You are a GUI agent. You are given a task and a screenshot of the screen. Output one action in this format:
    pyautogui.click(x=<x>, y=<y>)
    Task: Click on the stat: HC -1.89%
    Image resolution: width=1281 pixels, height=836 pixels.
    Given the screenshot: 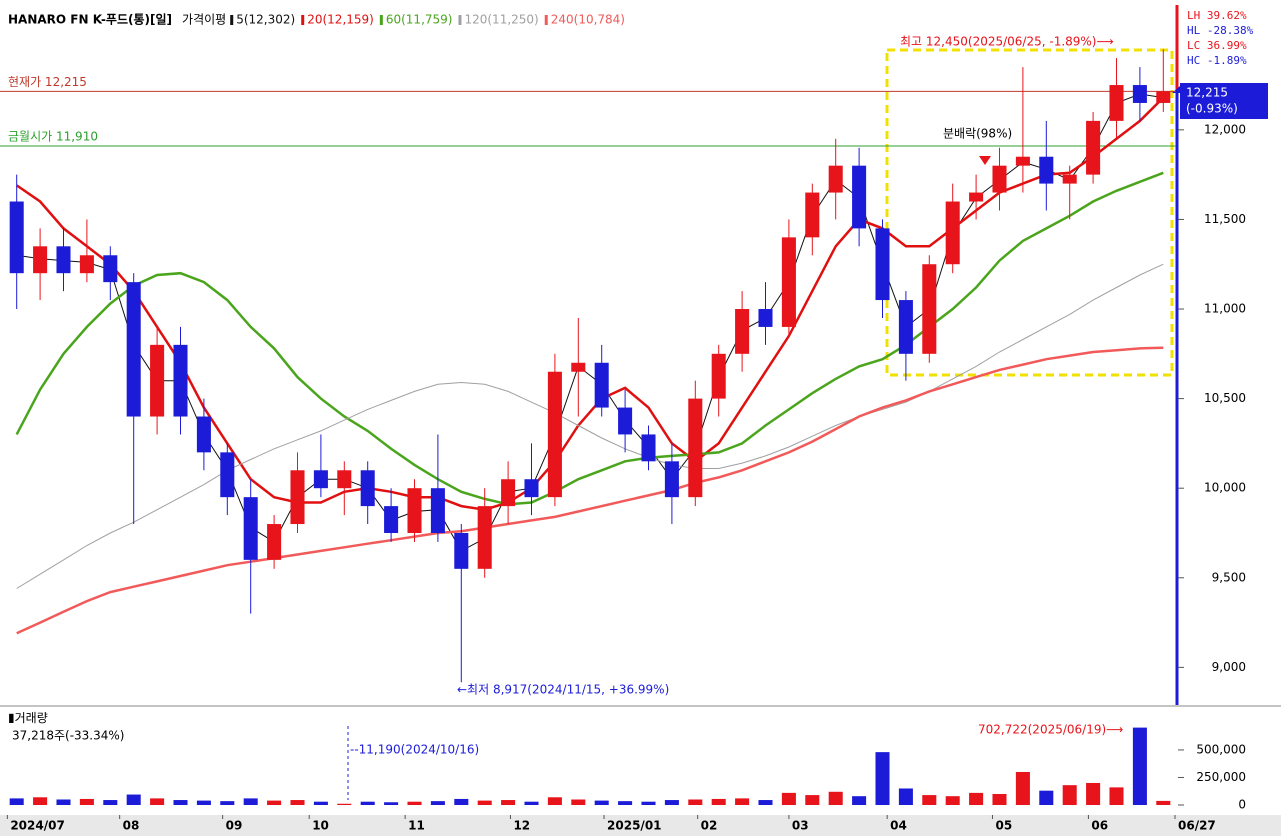 What is the action you would take?
    pyautogui.click(x=1217, y=60)
    